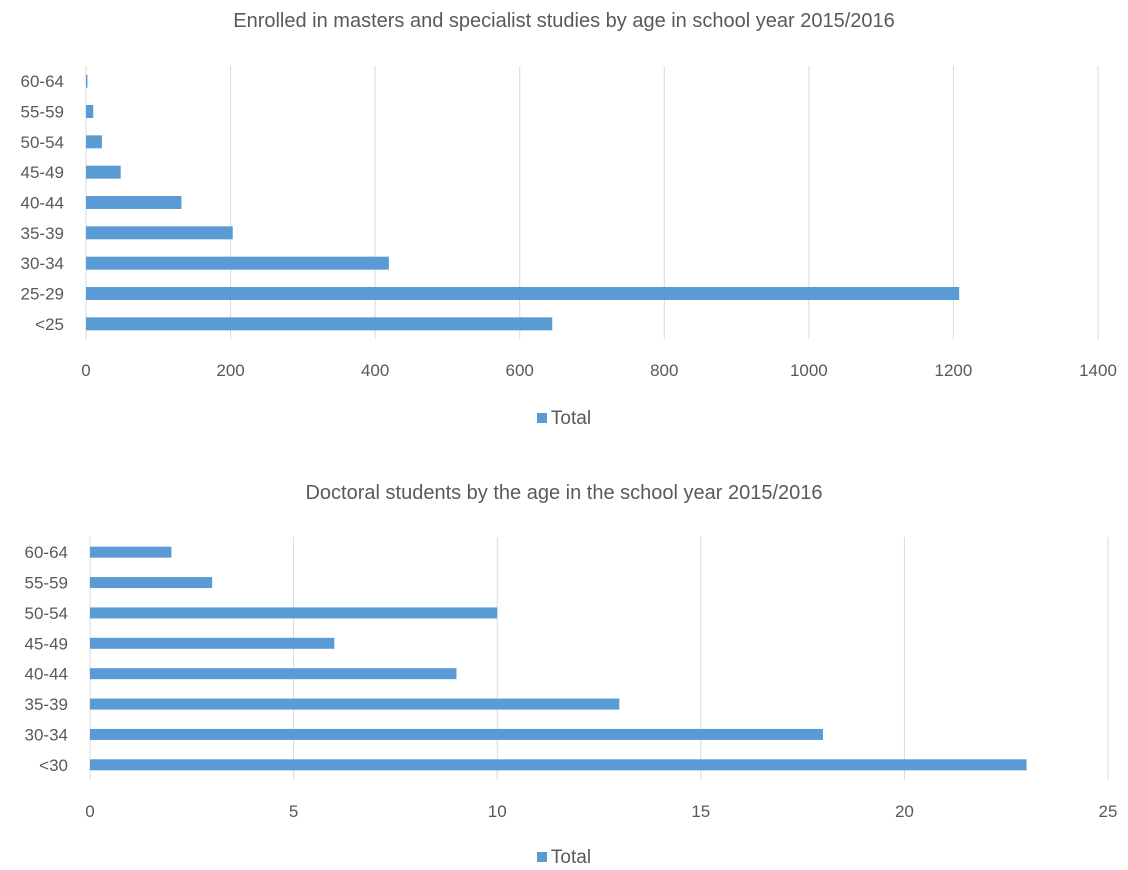 This screenshot has width=1128, height=870. Describe the element at coordinates (293, 811) in the screenshot. I see `x-tick-label: 5` at that location.